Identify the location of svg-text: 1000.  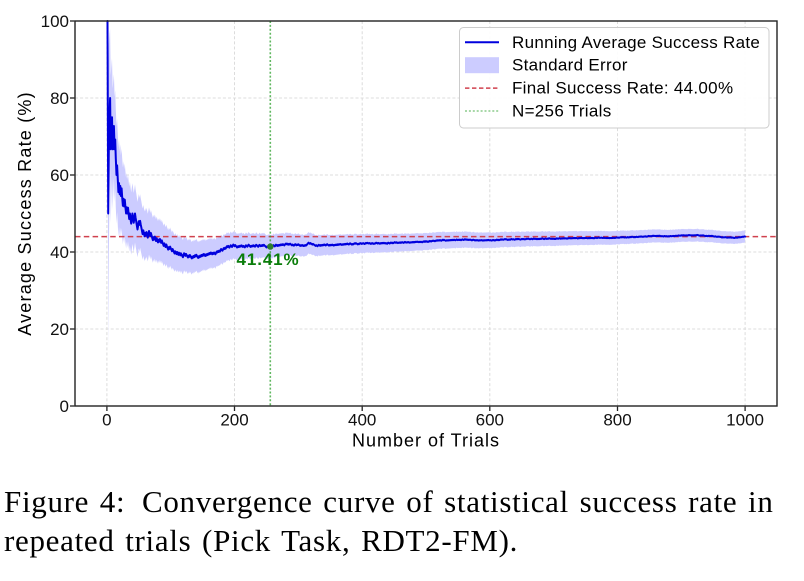
(745, 419).